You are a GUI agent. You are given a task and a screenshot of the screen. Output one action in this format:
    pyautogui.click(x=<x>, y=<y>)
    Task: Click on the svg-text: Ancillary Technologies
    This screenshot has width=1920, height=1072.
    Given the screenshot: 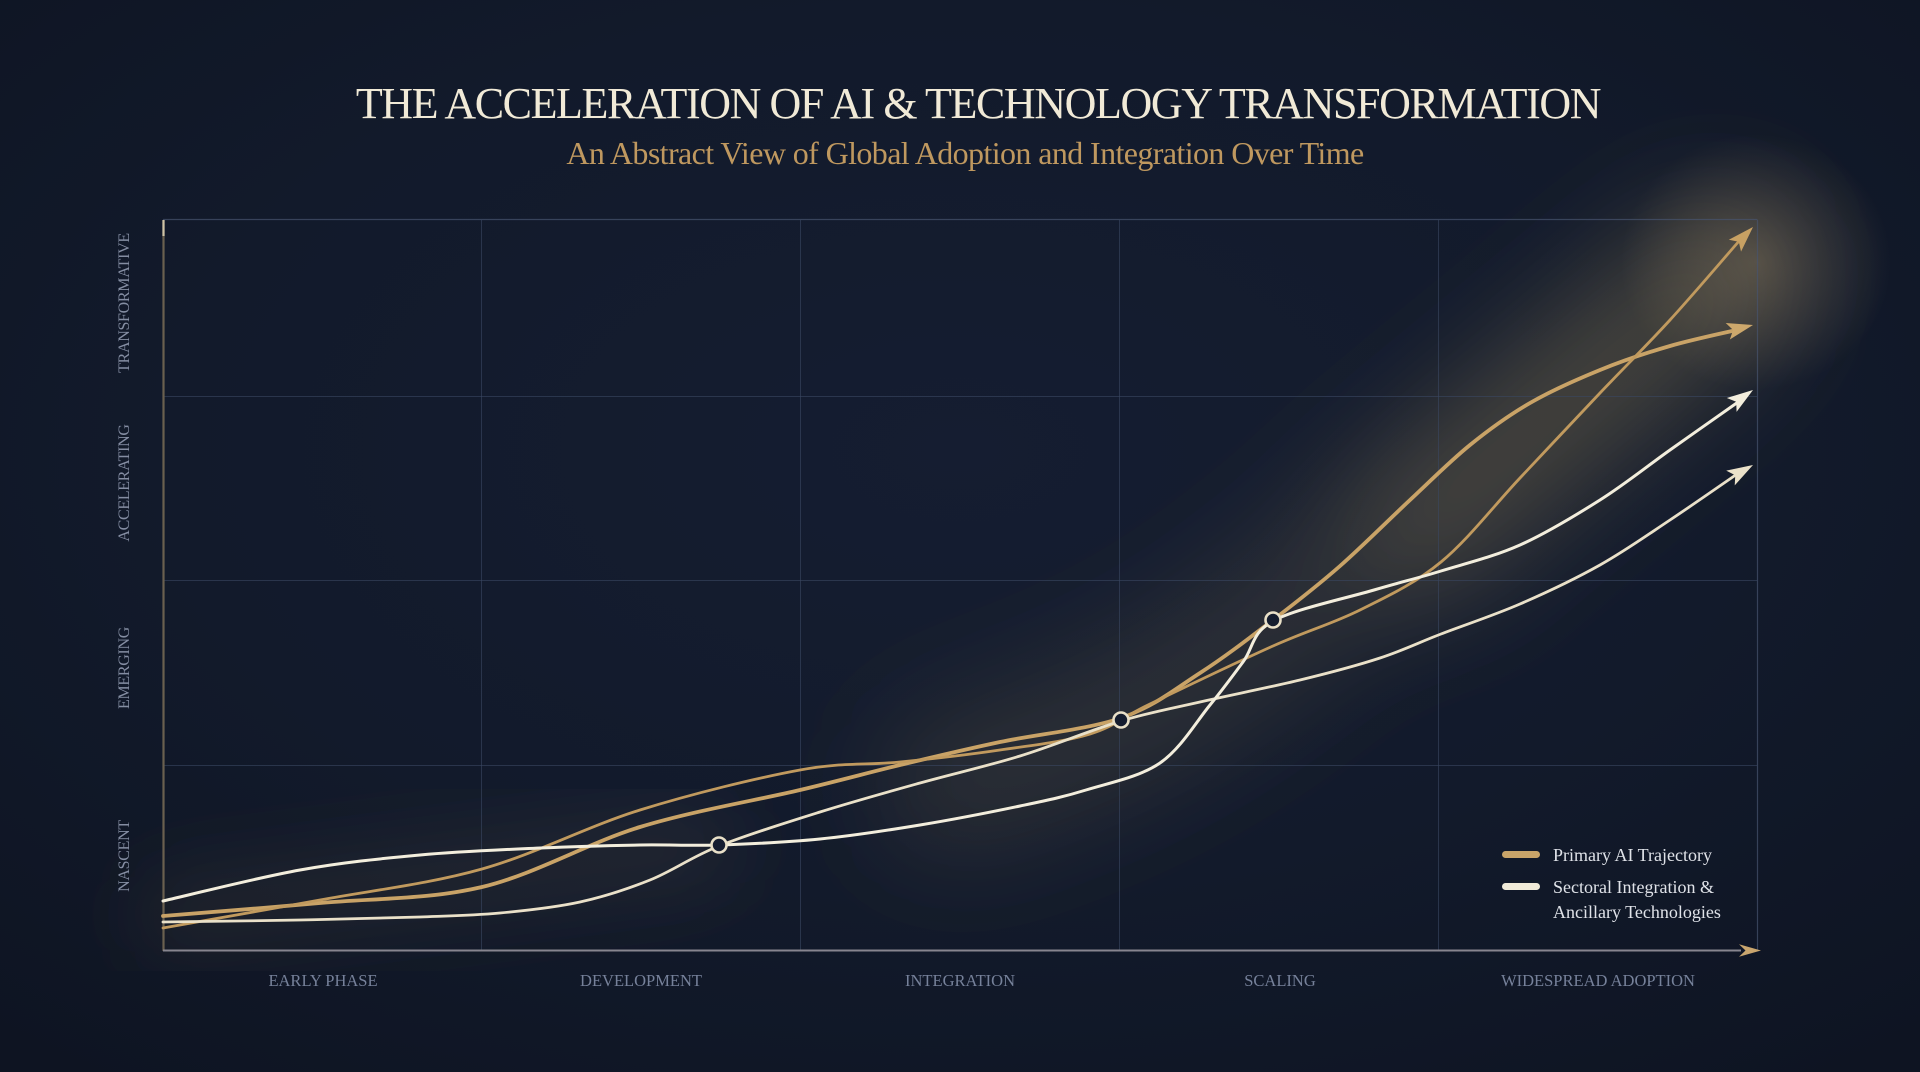 What is the action you would take?
    pyautogui.click(x=1637, y=912)
    